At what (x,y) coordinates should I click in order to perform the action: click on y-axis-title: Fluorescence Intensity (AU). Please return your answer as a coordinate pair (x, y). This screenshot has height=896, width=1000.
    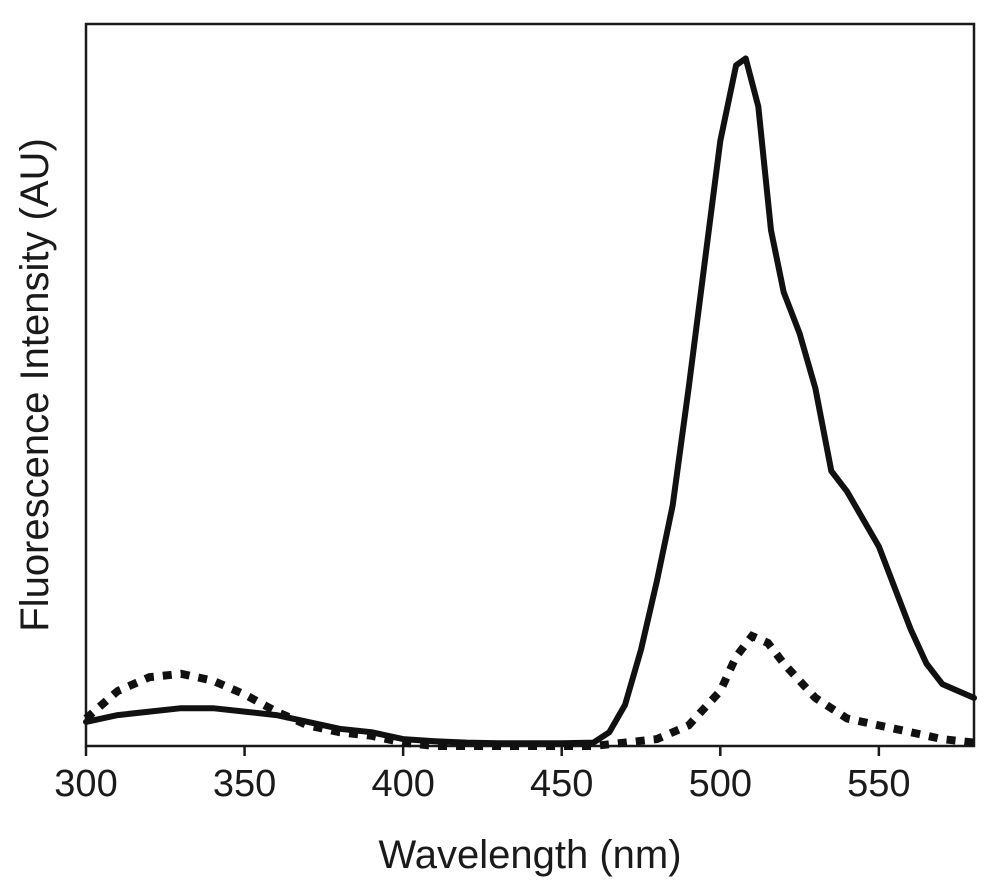
    Looking at the image, I should click on (35, 385).